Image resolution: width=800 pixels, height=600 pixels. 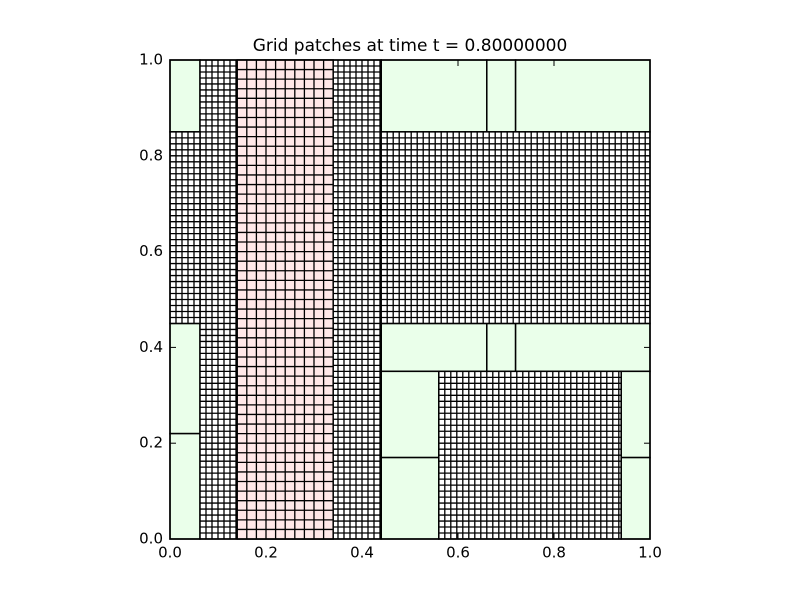 What do you see at coordinates (151, 251) in the screenshot?
I see `y-tick-label: 0.6` at bounding box center [151, 251].